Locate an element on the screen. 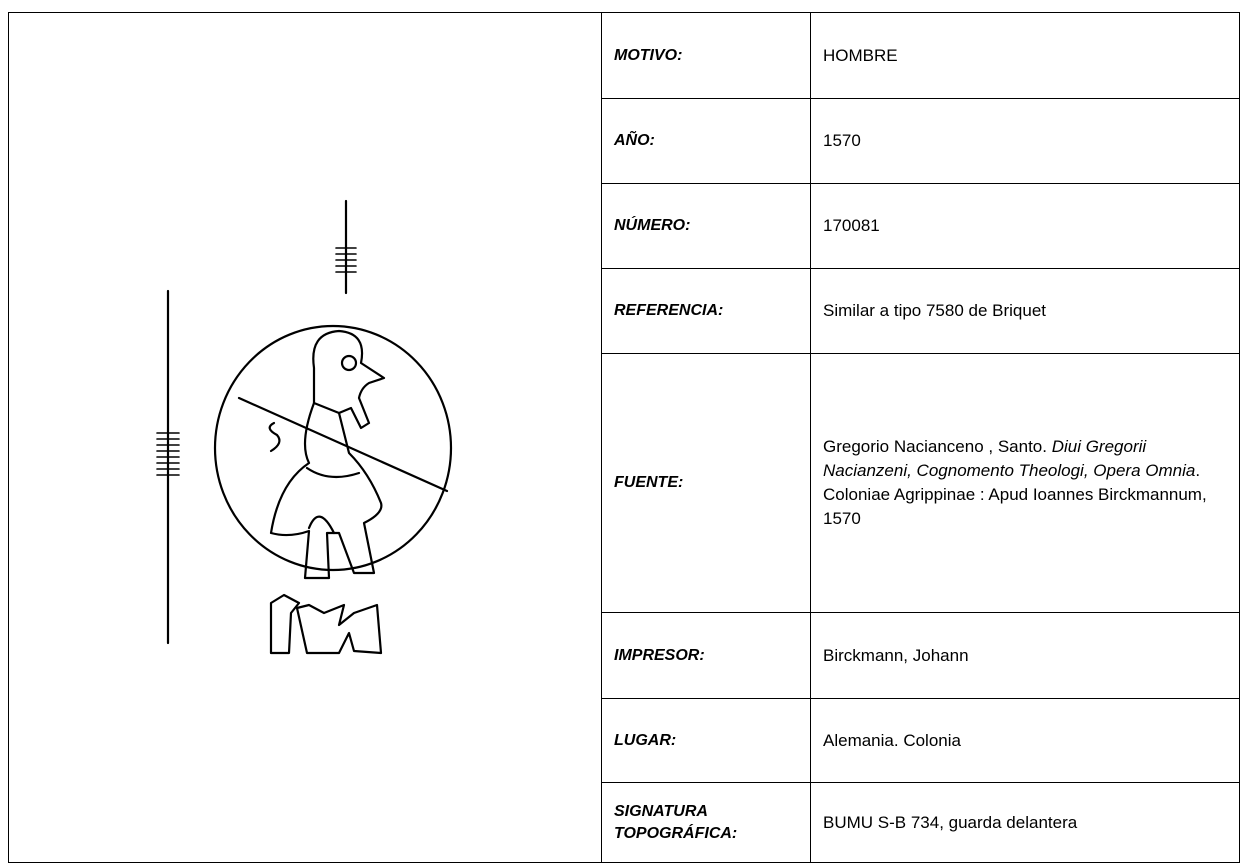 This screenshot has width=1250, height=865. table-row: AÑO: 1570 is located at coordinates (920, 141).